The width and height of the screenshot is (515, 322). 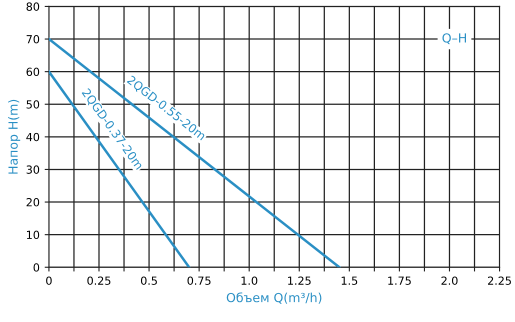 I want to click on x-tick-label: 0, so click(x=49, y=280).